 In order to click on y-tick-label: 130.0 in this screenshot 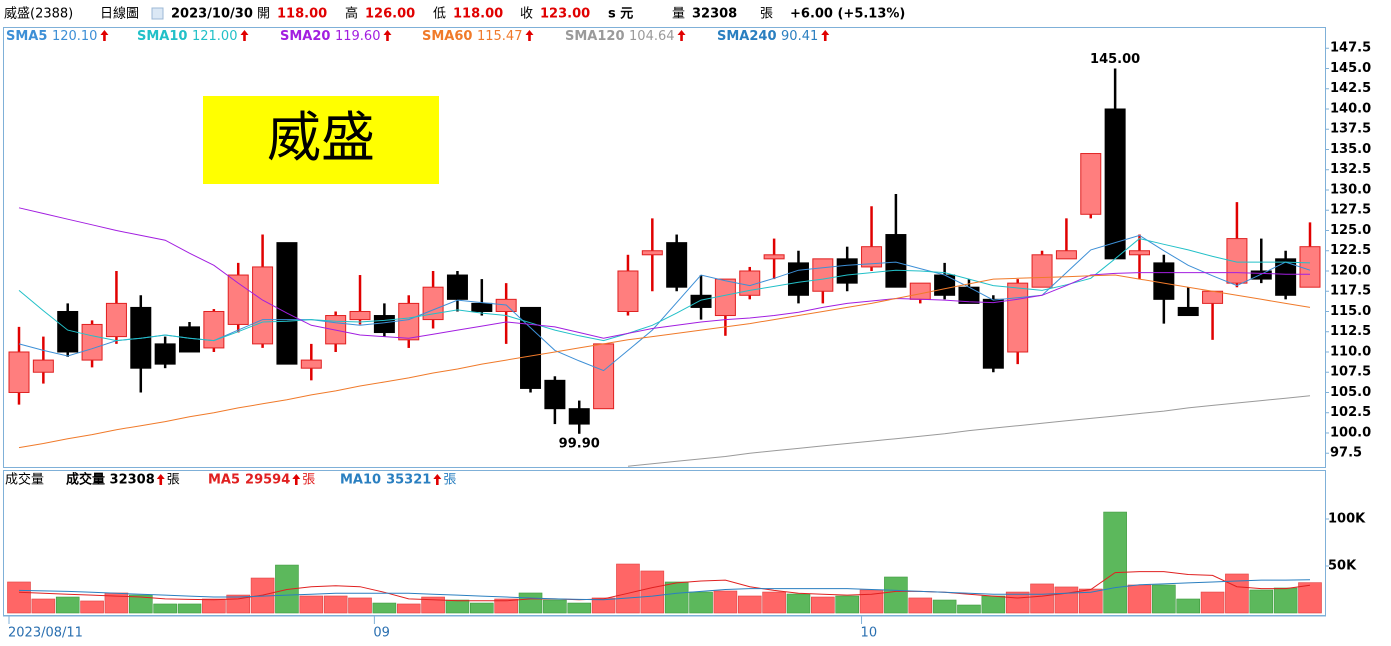, I will do `click(1350, 189)`.